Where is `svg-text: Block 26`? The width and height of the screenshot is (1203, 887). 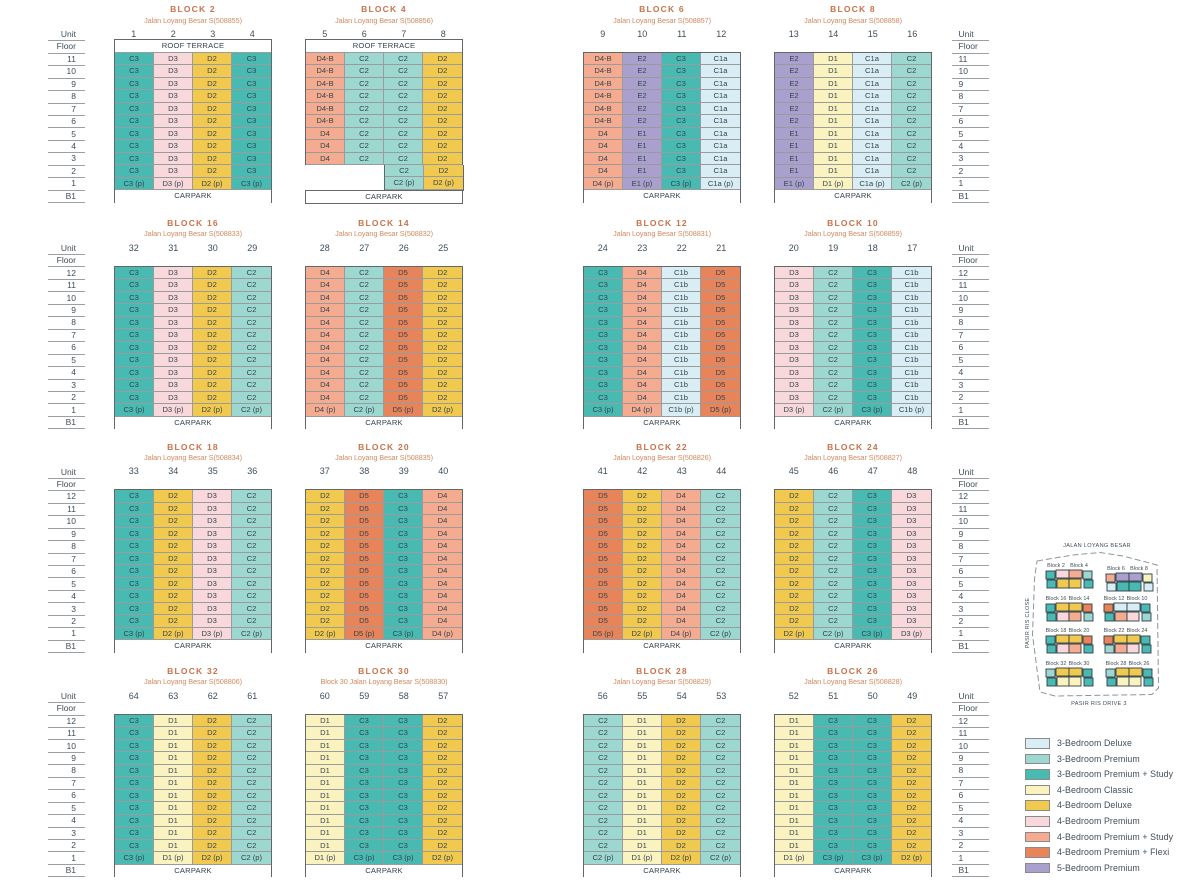
svg-text: Block 26 is located at coordinates (1139, 664).